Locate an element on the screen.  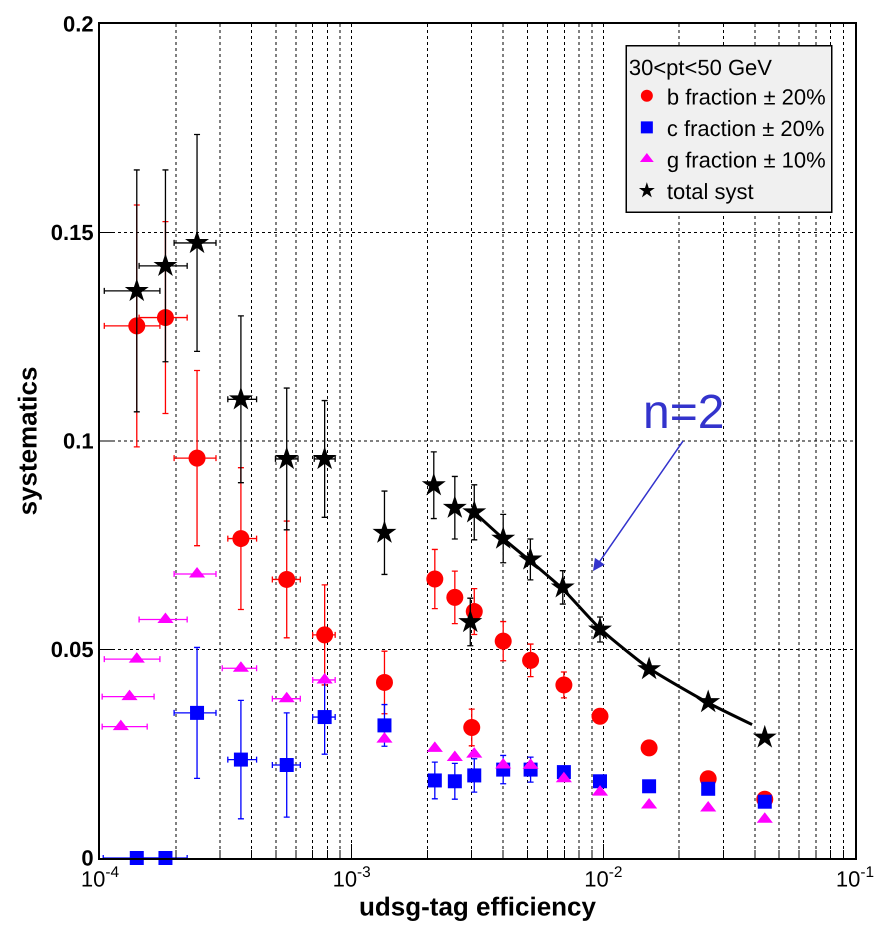
annotation: n=2 is located at coordinates (683, 412).